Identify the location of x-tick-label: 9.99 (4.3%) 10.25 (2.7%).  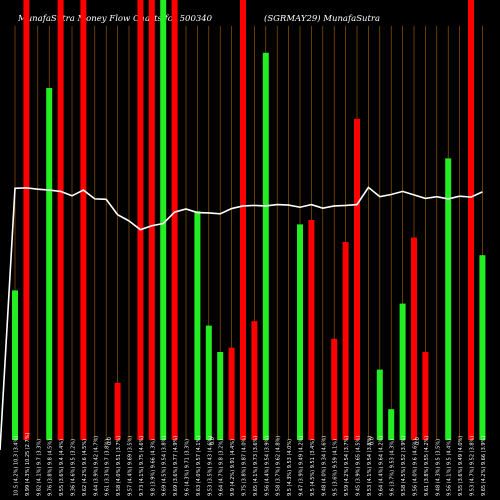
(28, 464).